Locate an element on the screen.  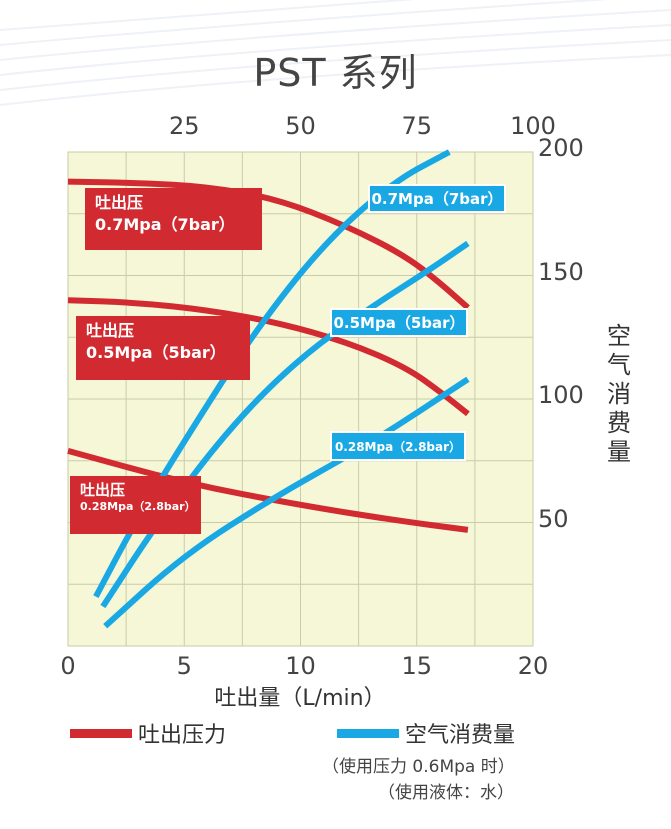
x-tick-label: 5 is located at coordinates (184, 666).